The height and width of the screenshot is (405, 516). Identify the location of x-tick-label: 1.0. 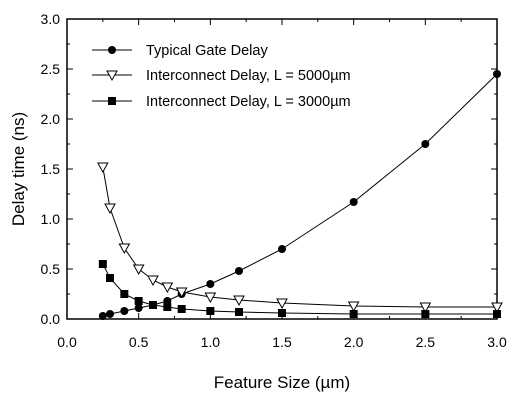
(211, 342).